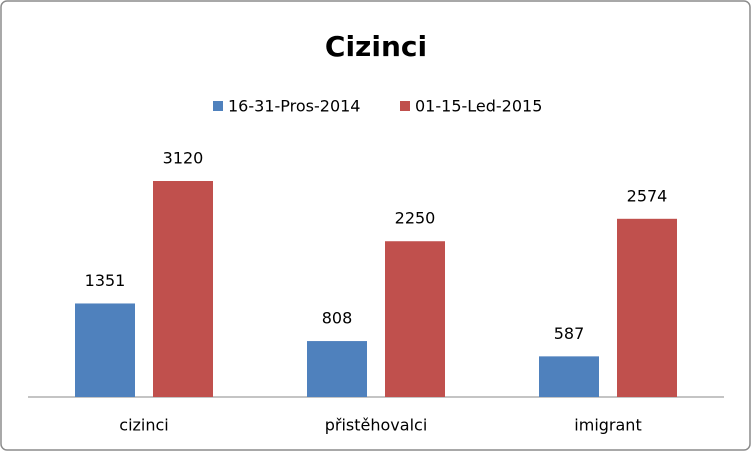  What do you see at coordinates (337, 318) in the screenshot?
I see `data-label: 808` at bounding box center [337, 318].